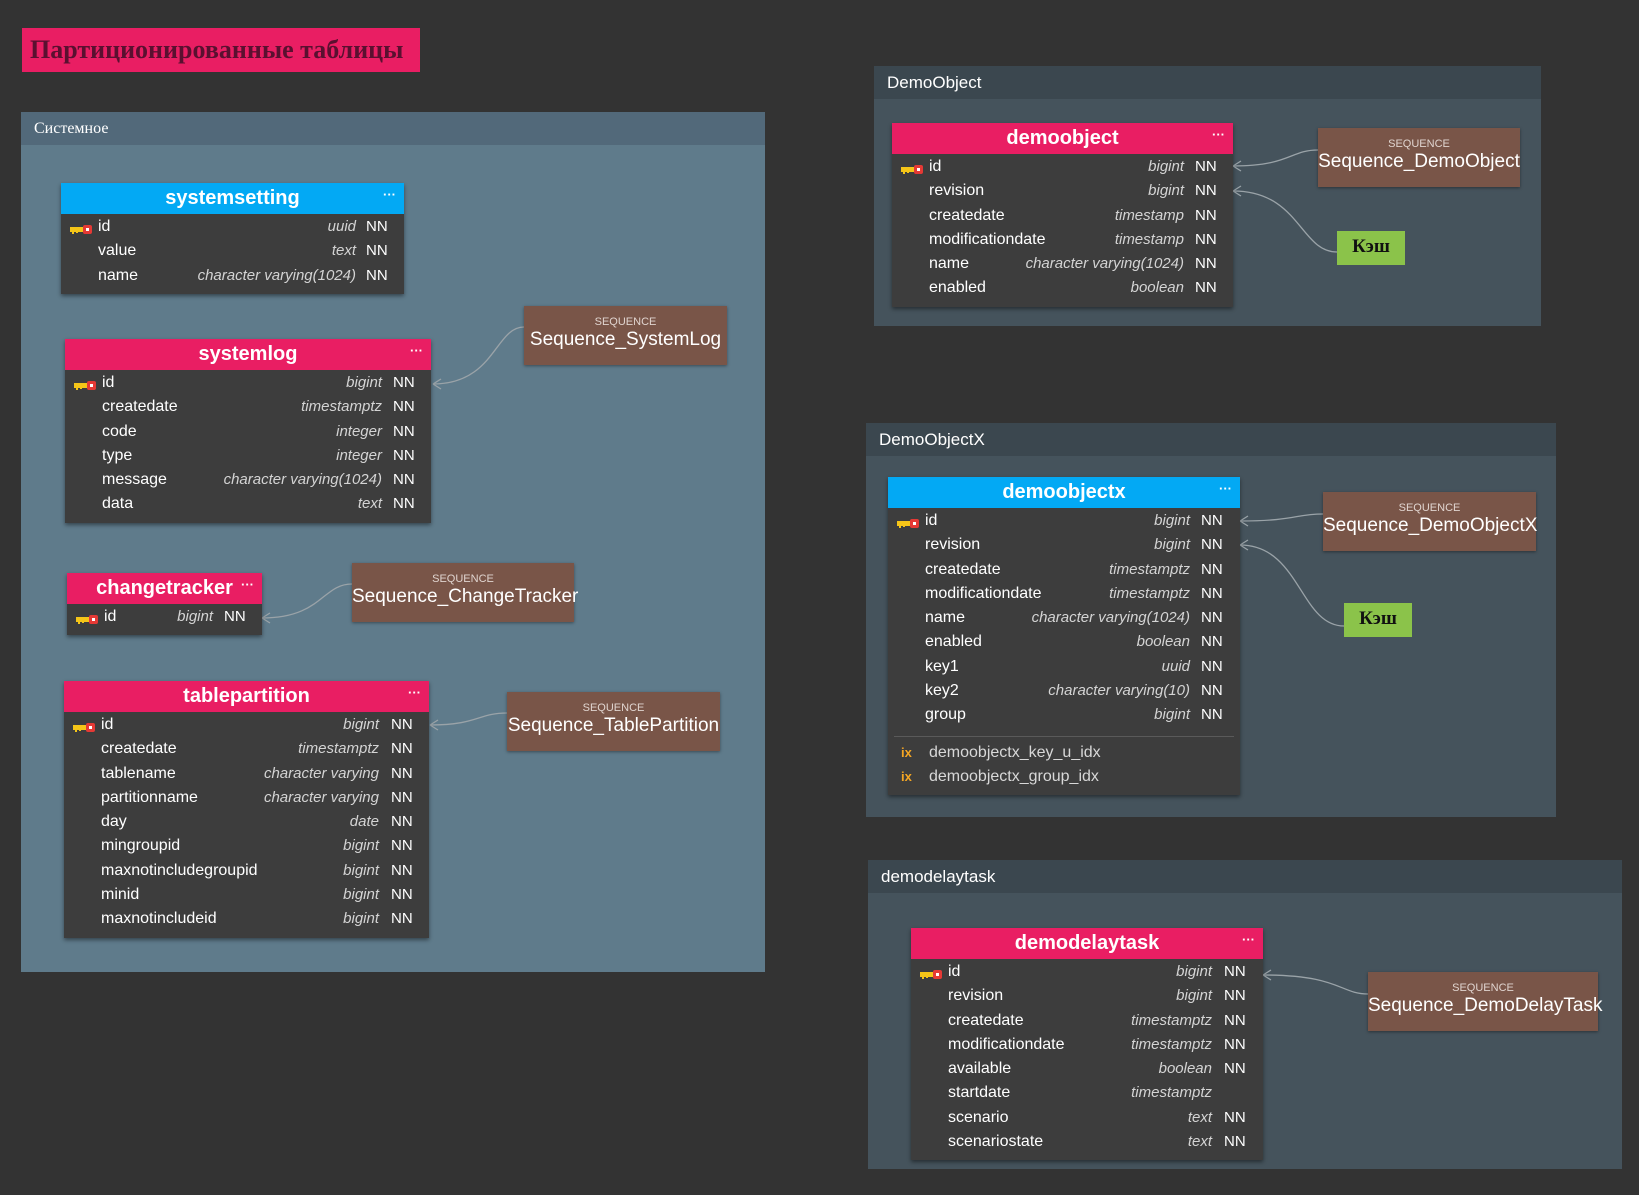 The width and height of the screenshot is (1639, 1195). Describe the element at coordinates (1087, 1093) in the screenshot. I see `column-row: startdate timestamptz` at that location.